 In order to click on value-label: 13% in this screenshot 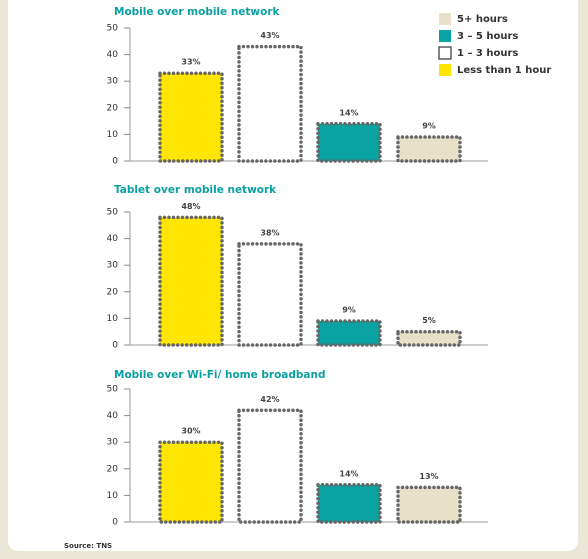, I will do `click(428, 476)`.